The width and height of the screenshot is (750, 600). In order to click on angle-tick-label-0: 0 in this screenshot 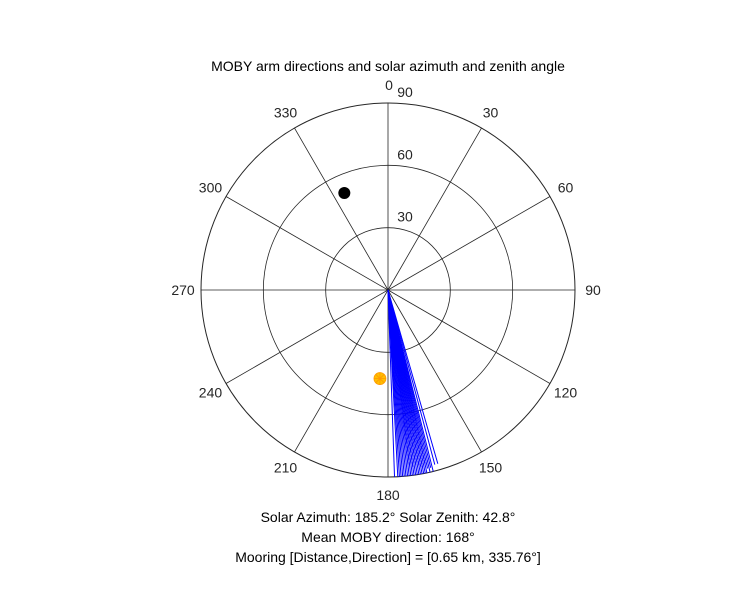, I will do `click(389, 85)`.